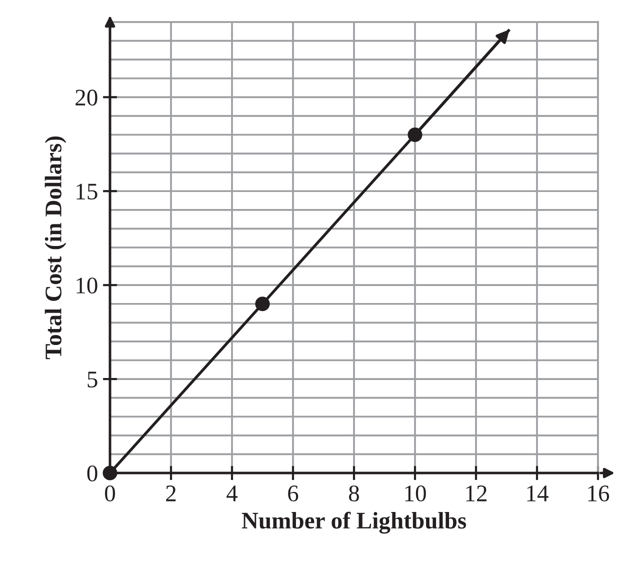  I want to click on x-tick-label: 0, so click(110, 493).